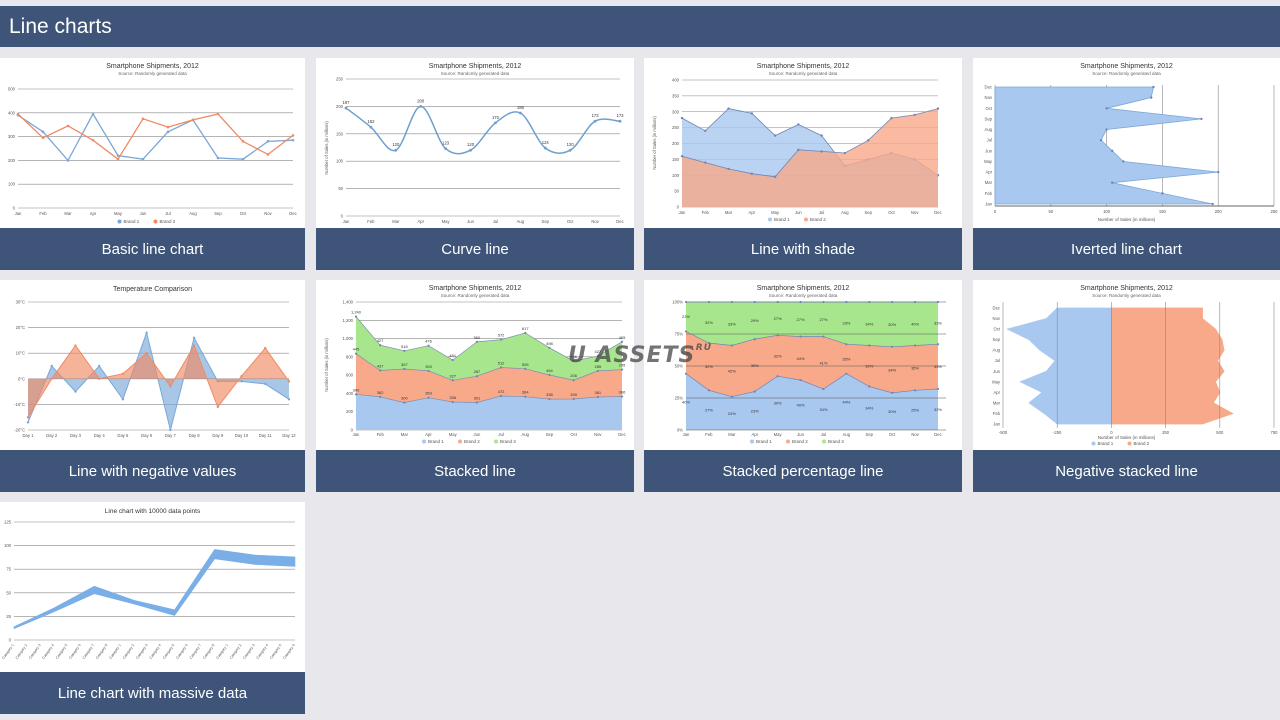 The image size is (1280, 720). Describe the element at coordinates (1126, 295) in the screenshot. I see `chart-subtitle: Source: Randomly generated data` at that location.